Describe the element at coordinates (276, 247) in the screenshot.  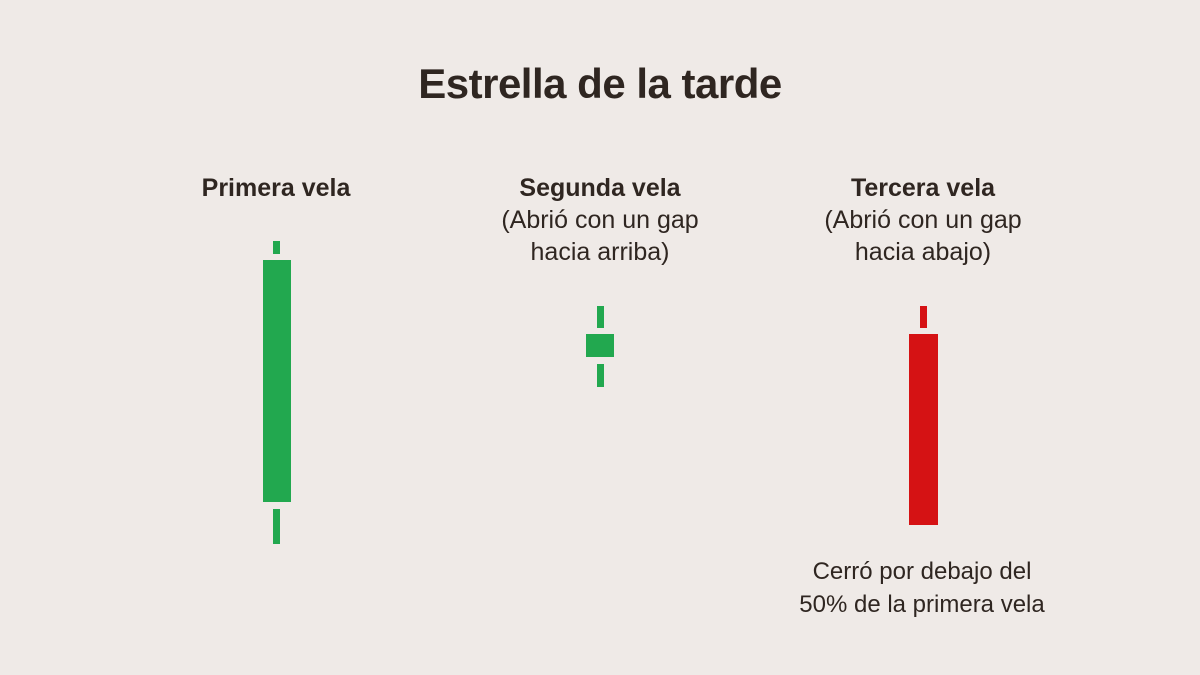
I see `candle-1-upper-wick` at that location.